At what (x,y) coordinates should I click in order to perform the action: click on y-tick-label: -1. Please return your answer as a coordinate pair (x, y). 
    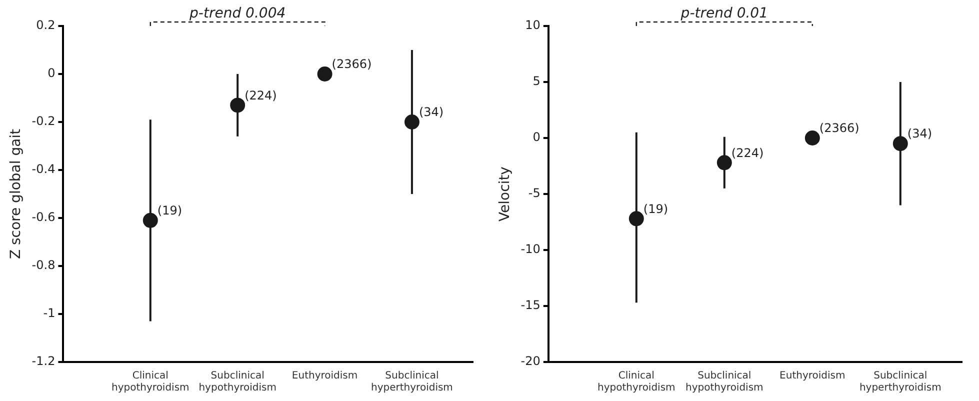
    Looking at the image, I should click on (49, 313).